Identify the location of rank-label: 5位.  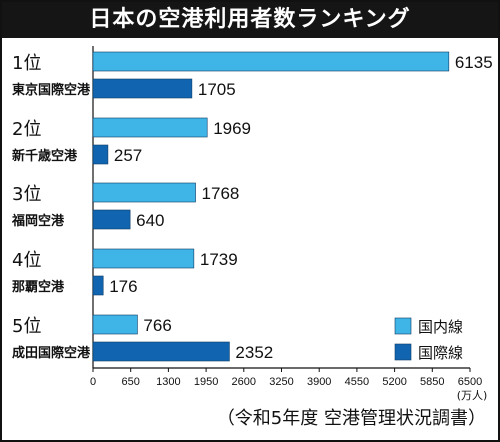
(26, 326).